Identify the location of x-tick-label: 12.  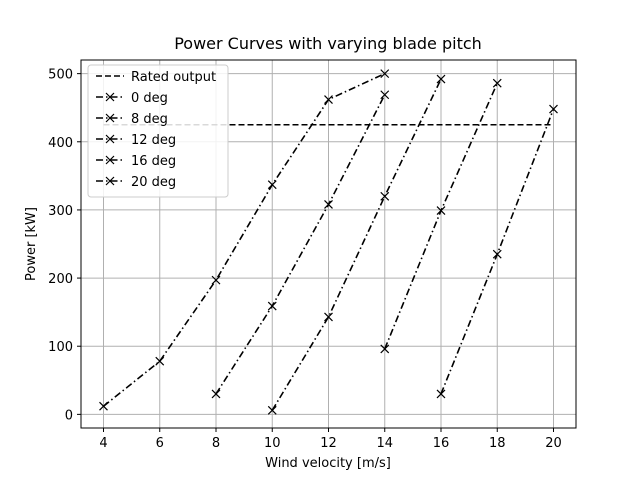
(328, 443).